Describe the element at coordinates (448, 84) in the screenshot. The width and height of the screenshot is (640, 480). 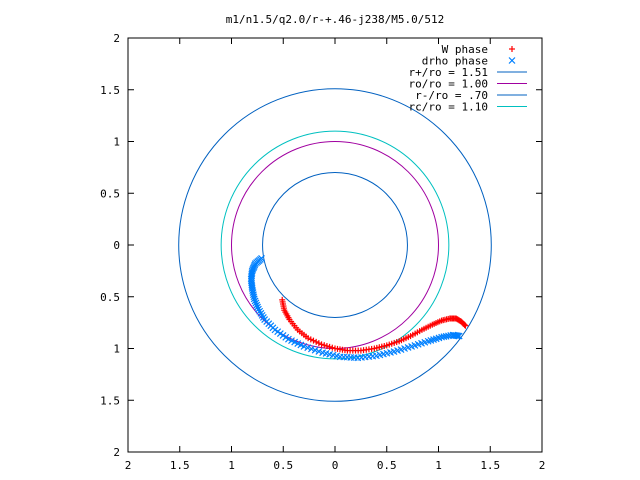
I see `legend-label: ro/ro = 1.00` at that location.